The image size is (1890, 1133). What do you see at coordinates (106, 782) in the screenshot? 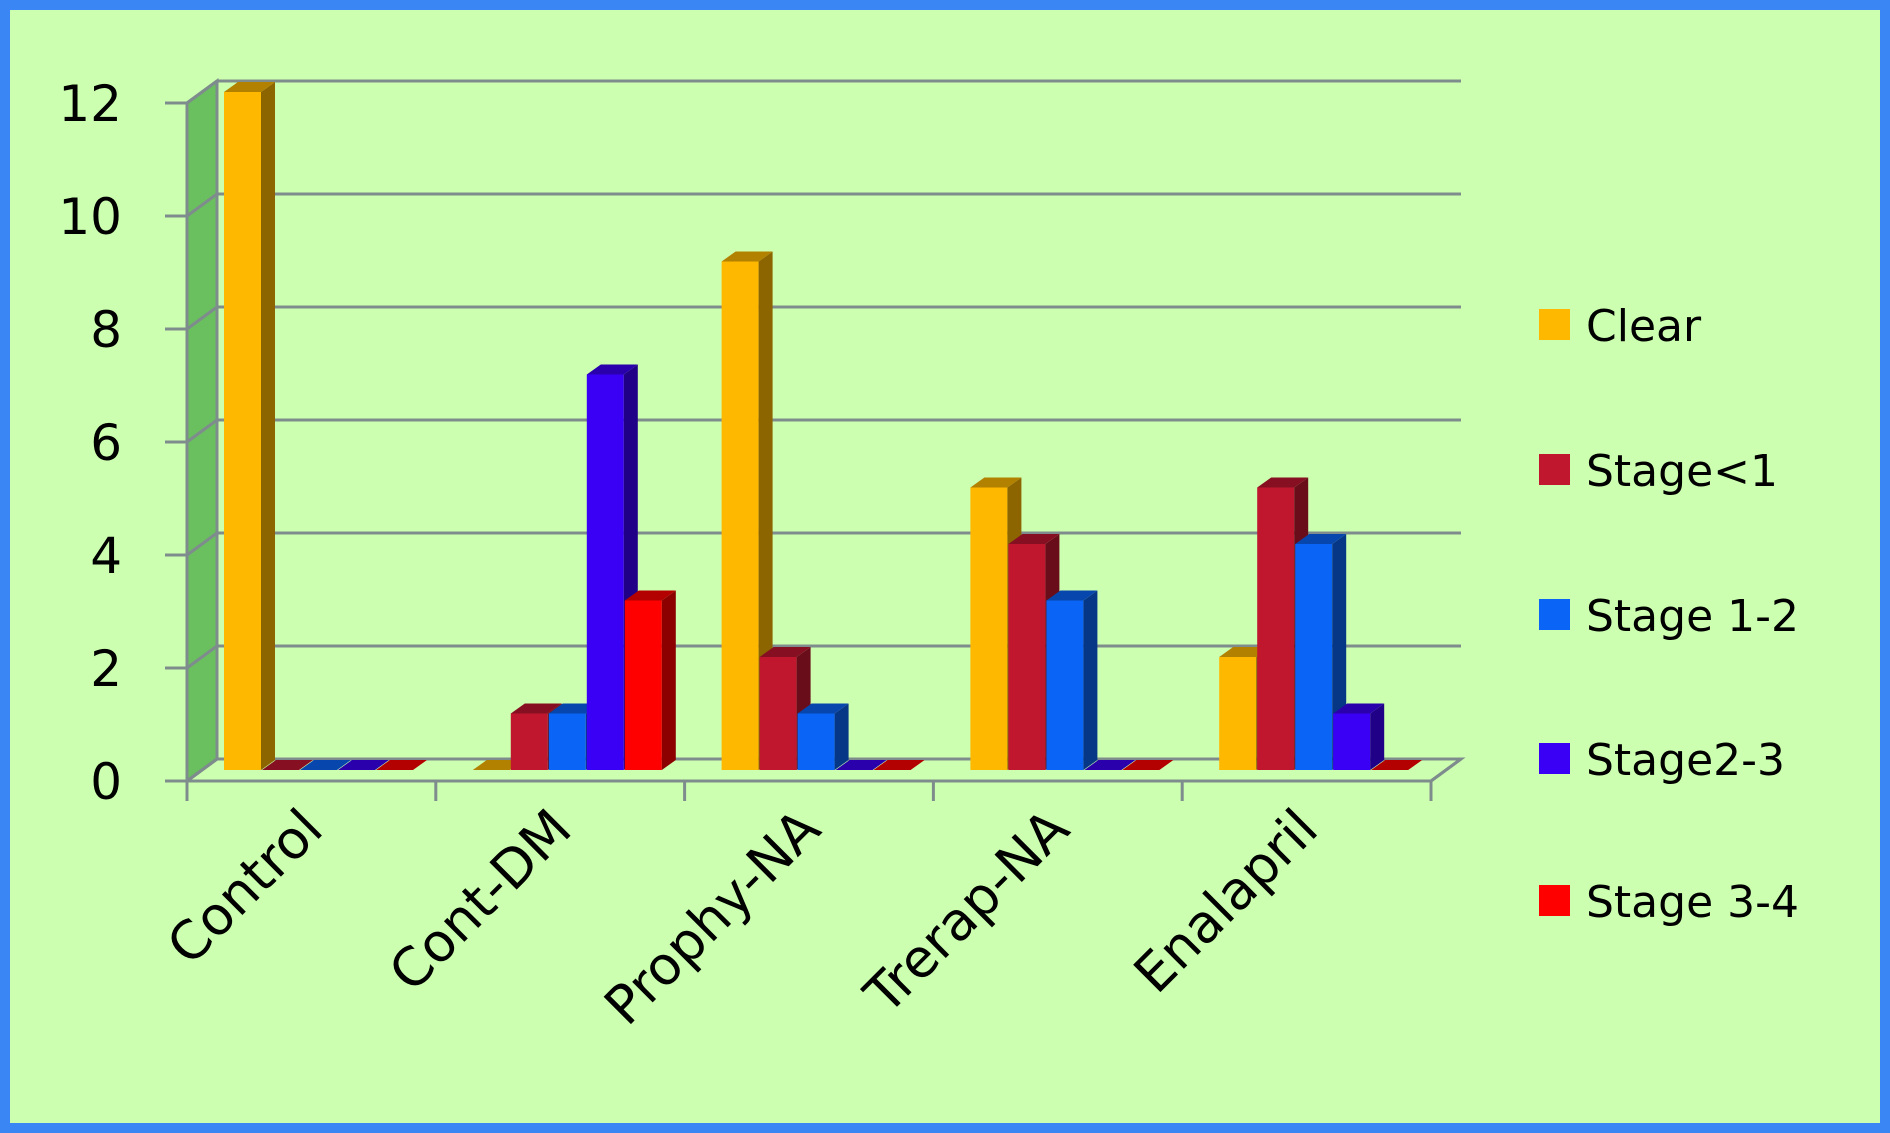
I see `y-tick-label: 0` at bounding box center [106, 782].